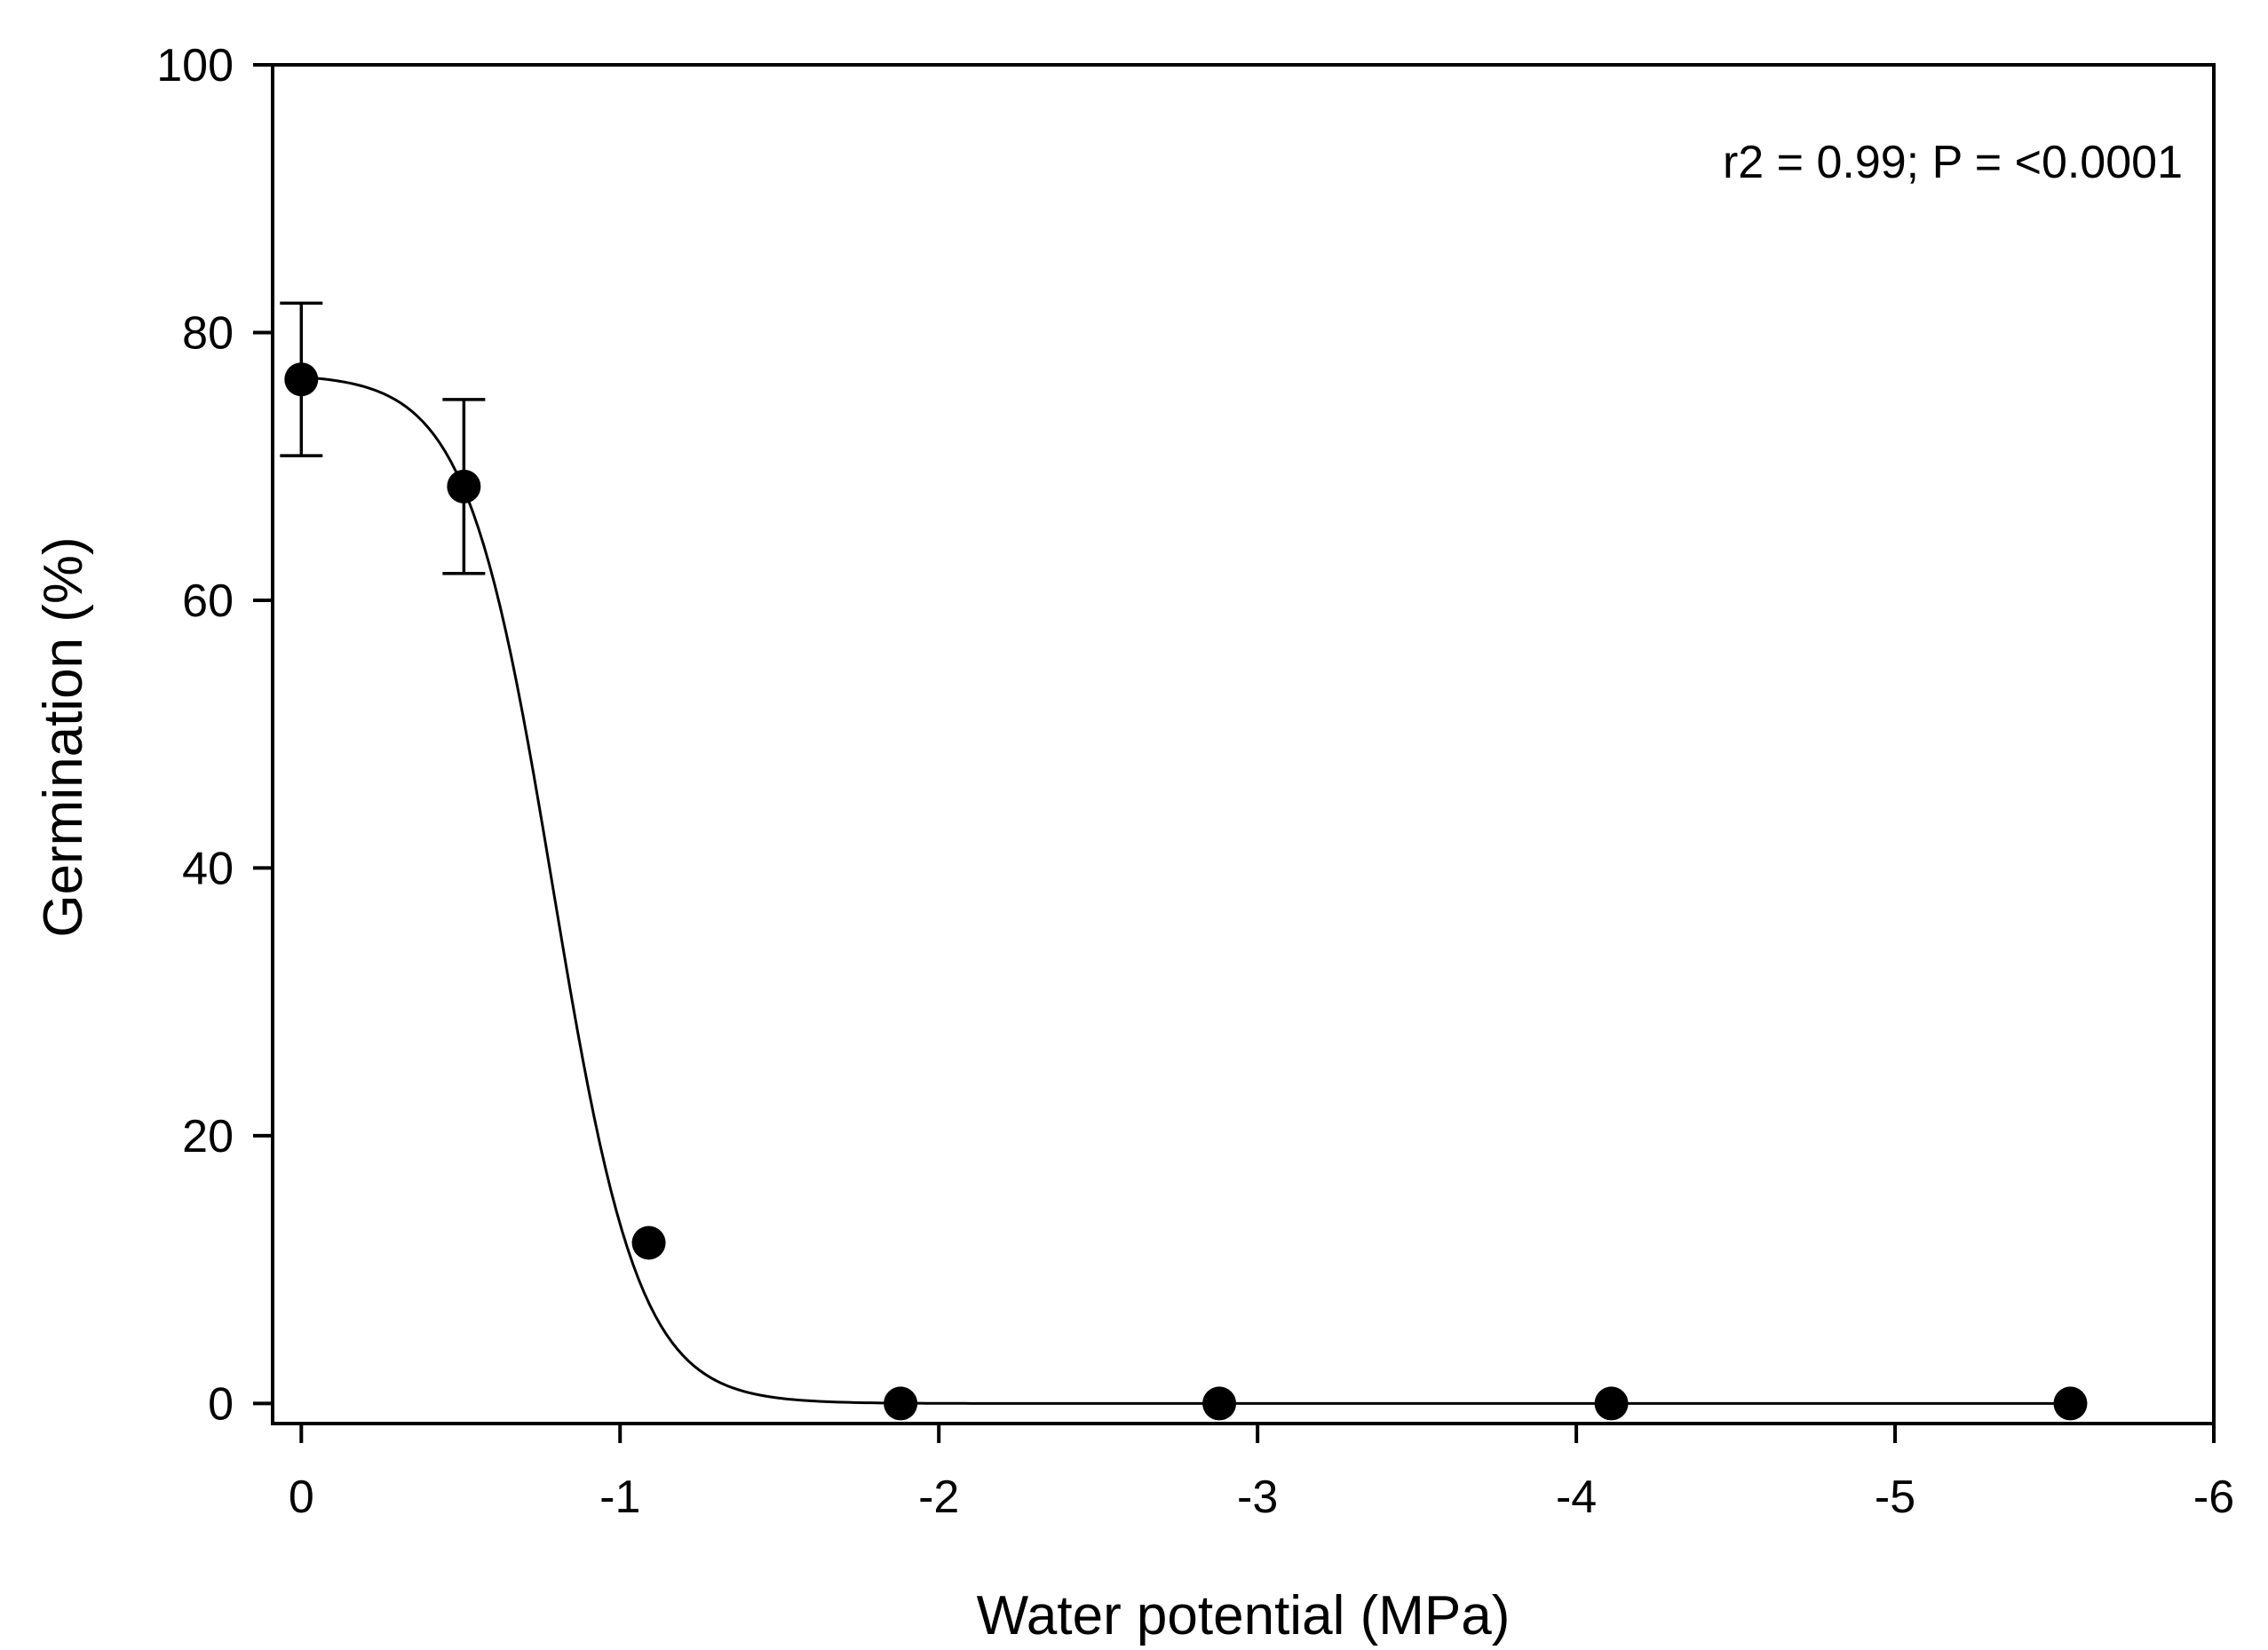 This screenshot has width=2268, height=1650. What do you see at coordinates (620, 1497) in the screenshot?
I see `x-tick-label: -1` at bounding box center [620, 1497].